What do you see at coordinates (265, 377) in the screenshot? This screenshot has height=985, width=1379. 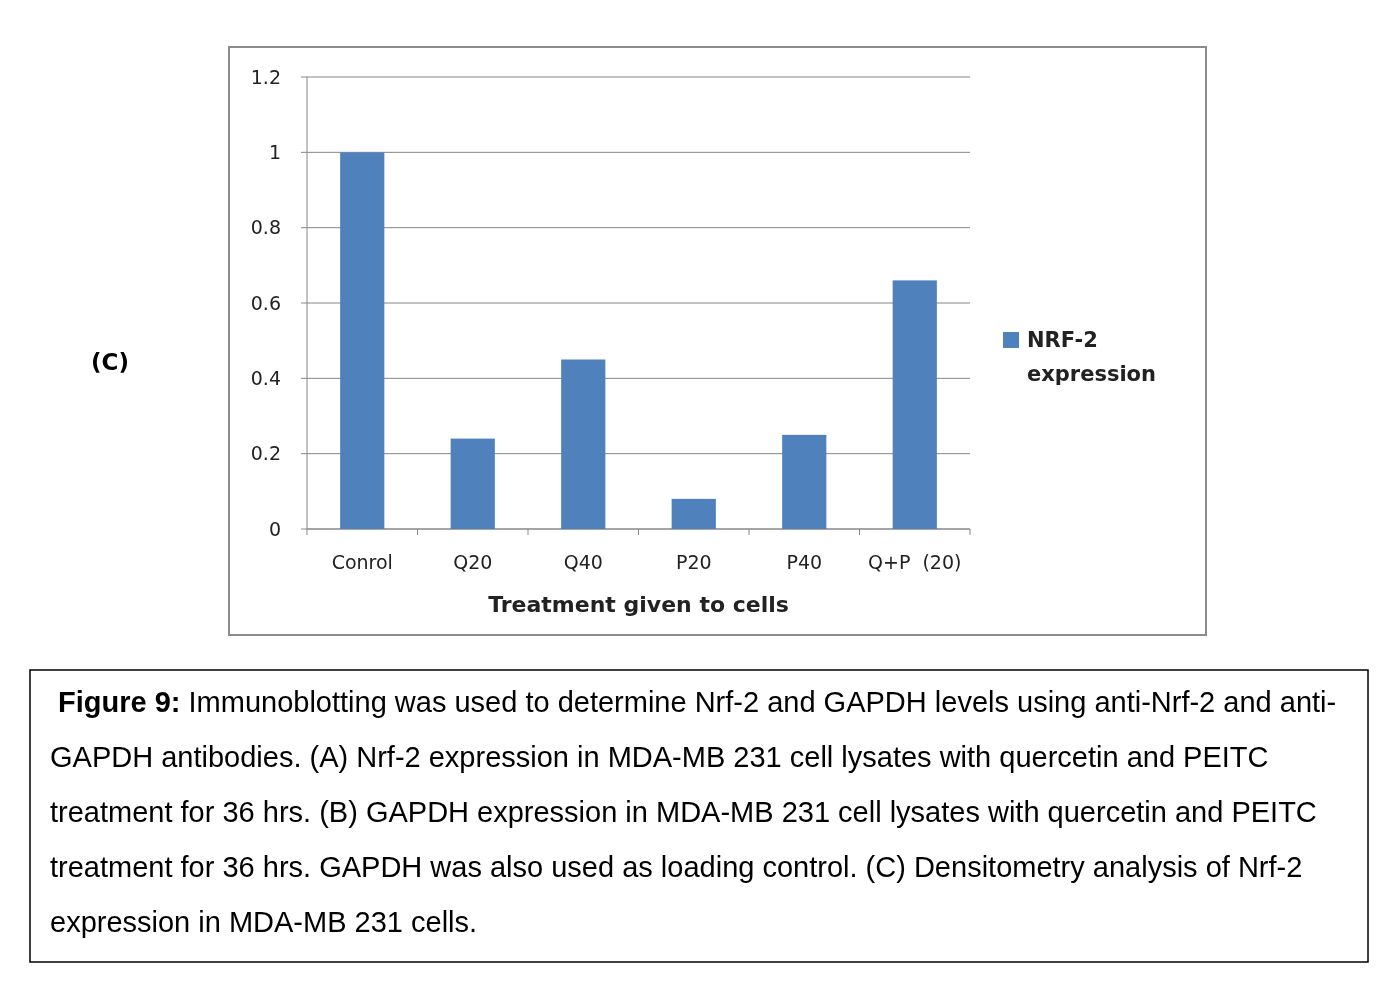 I see `y-tick-label: 0.4` at bounding box center [265, 377].